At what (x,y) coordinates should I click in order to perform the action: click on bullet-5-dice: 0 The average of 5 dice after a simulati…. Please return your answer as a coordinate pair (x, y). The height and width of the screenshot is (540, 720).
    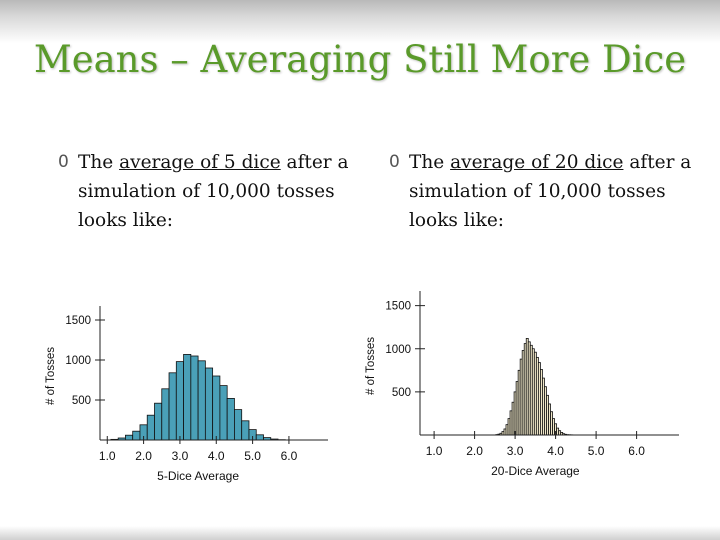
    Looking at the image, I should click on (218, 194).